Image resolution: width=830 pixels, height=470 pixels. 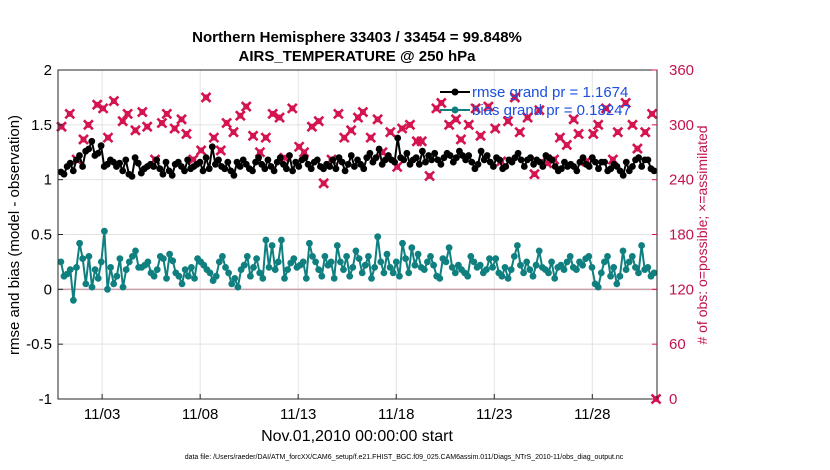 I want to click on ytick-label-4: 1, so click(x=48, y=180).